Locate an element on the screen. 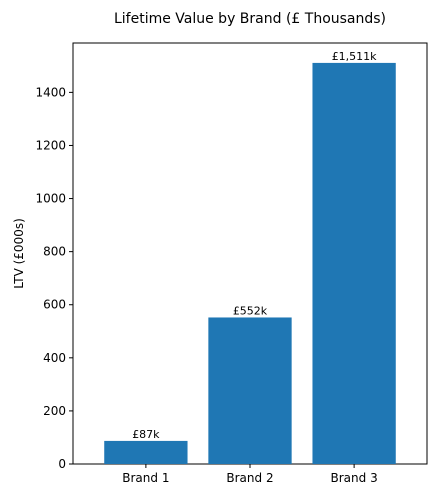 This screenshot has width=436, height=498. y-axis-label: LTV (£000s) is located at coordinates (19, 253).